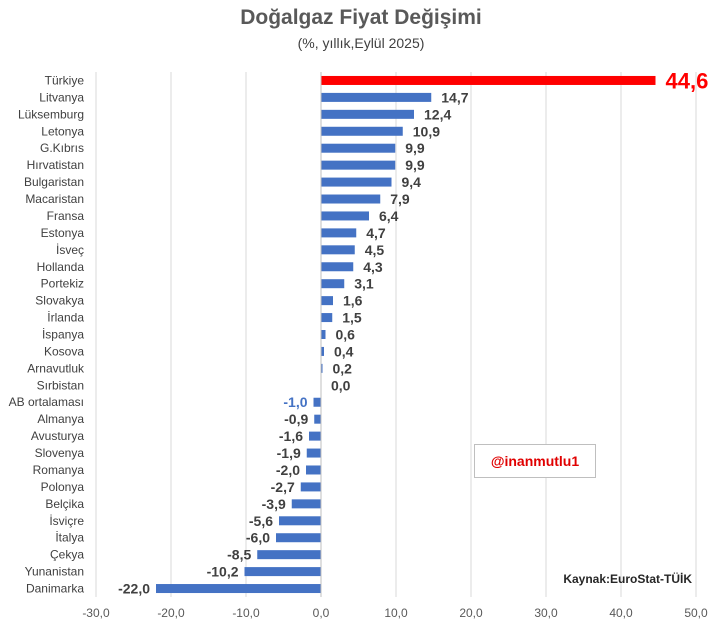 The height and width of the screenshot is (636, 722). I want to click on data-label: -0,9, so click(296, 419).